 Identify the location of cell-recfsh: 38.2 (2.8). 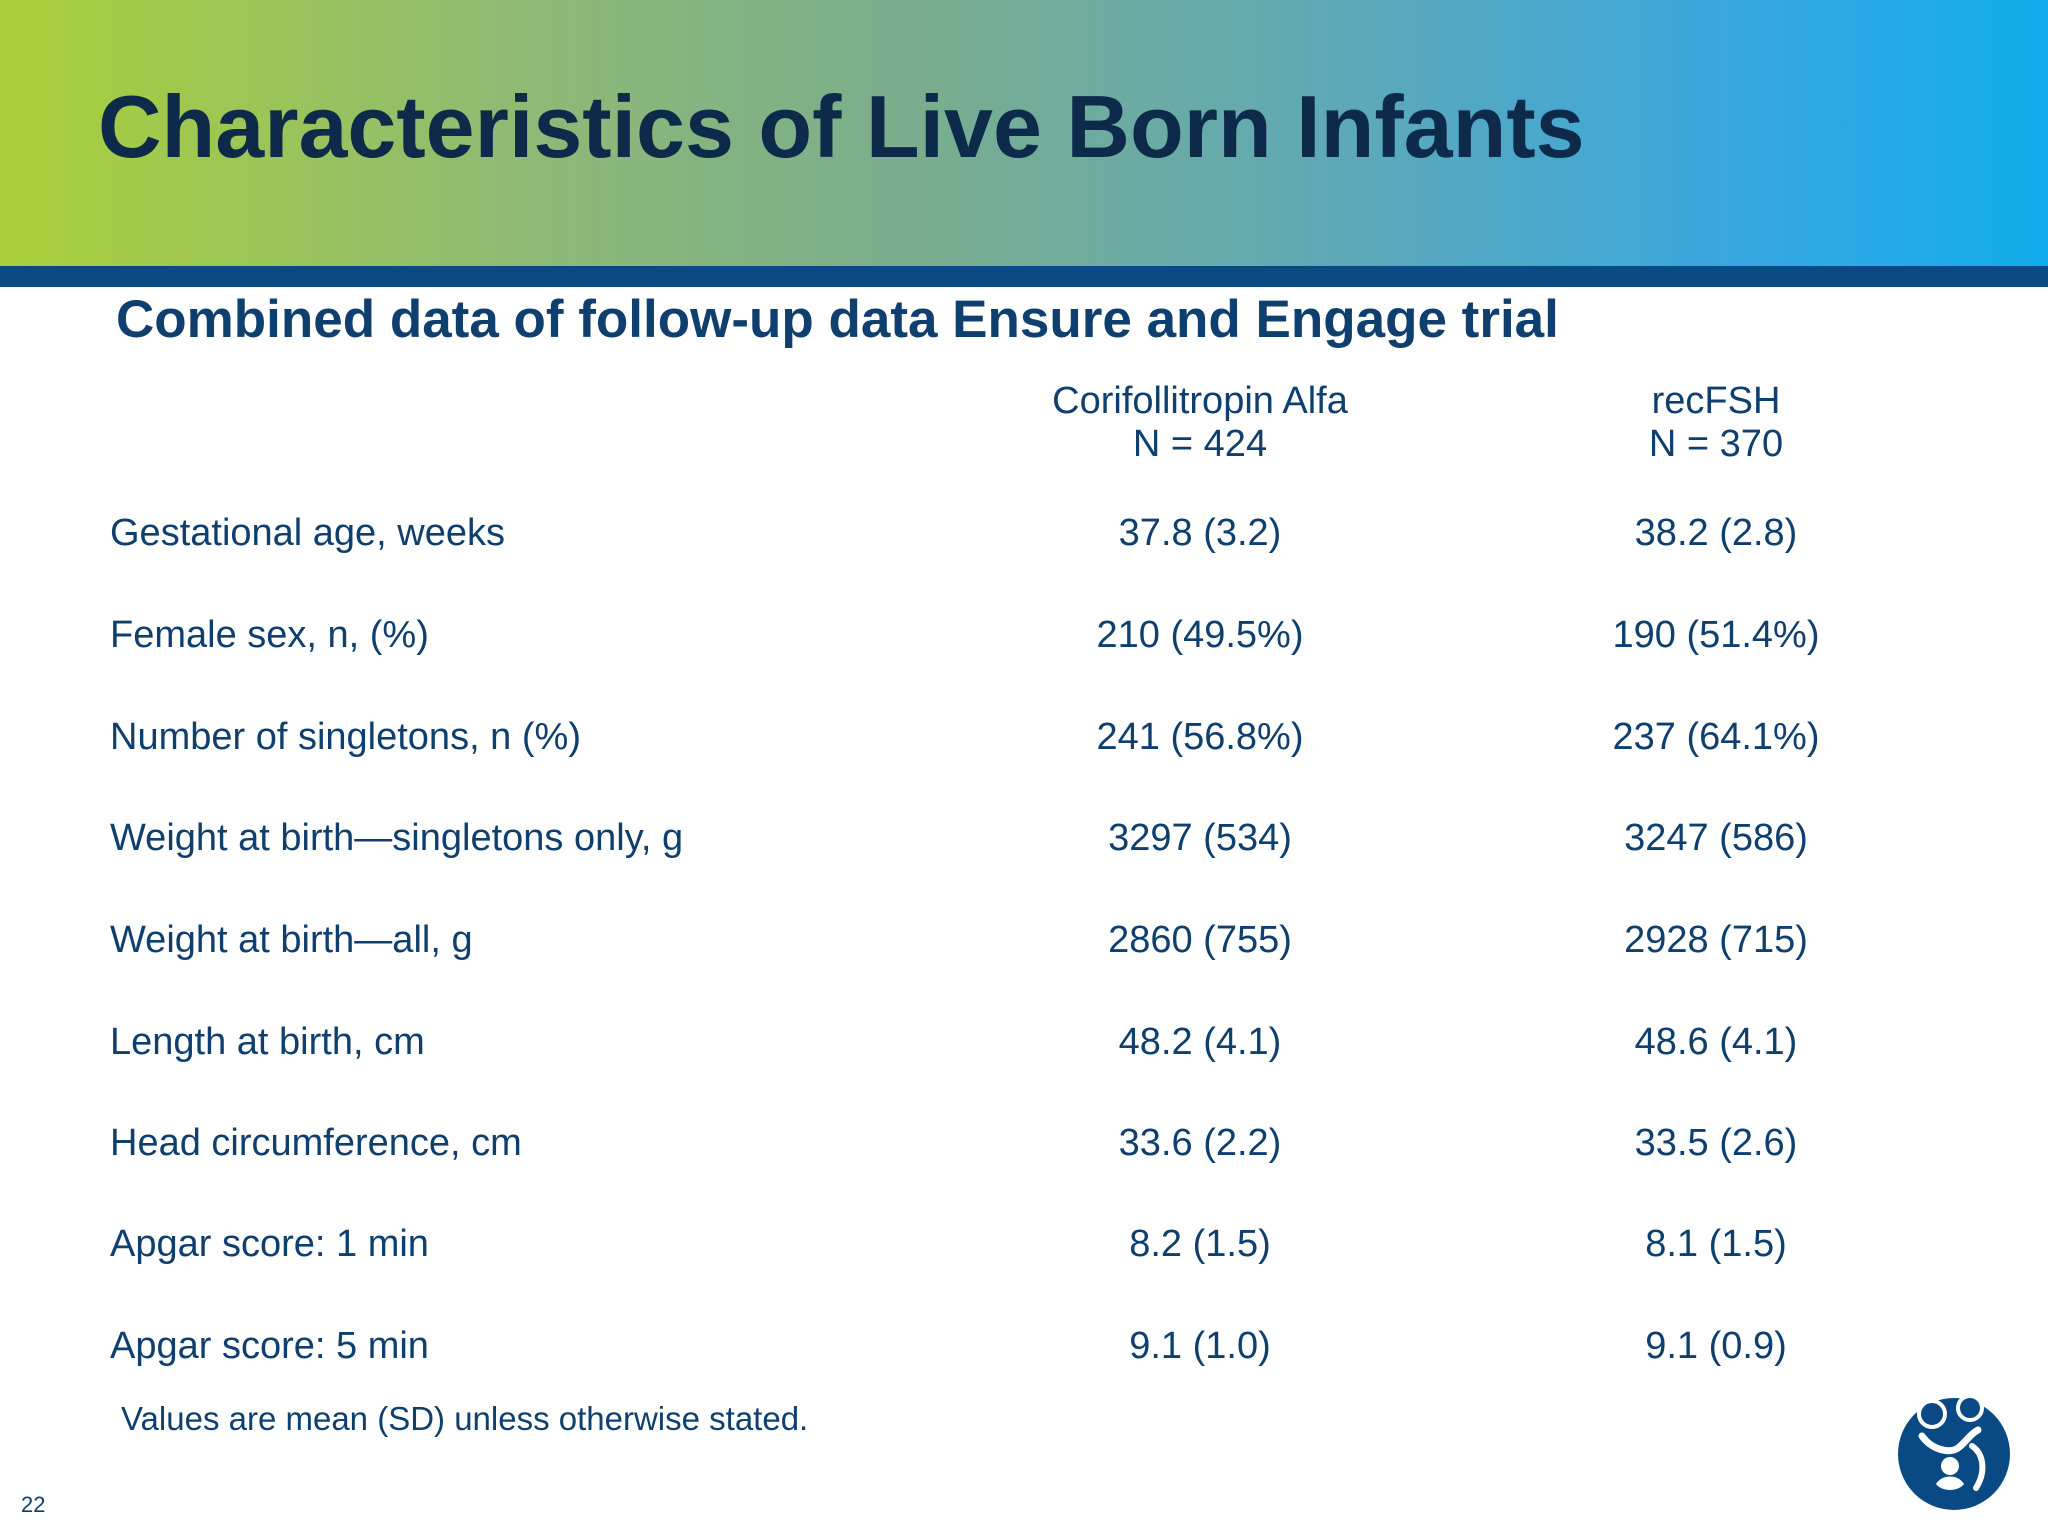
(1716, 533).